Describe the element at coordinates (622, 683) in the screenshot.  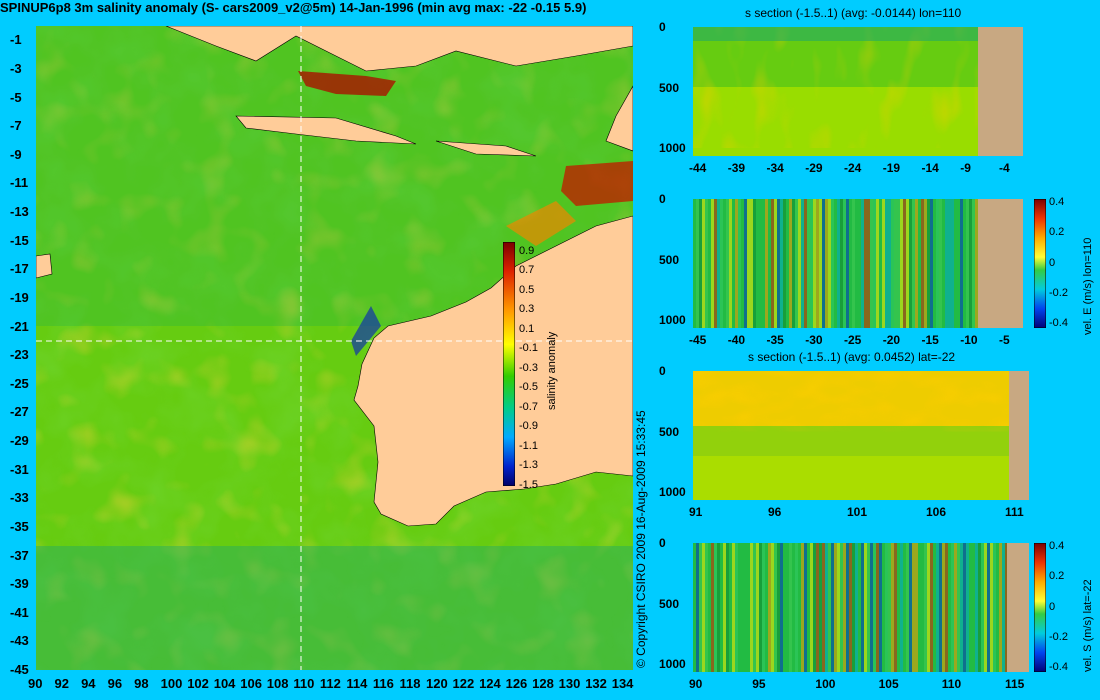
I see `lon-tick-label: 134` at that location.